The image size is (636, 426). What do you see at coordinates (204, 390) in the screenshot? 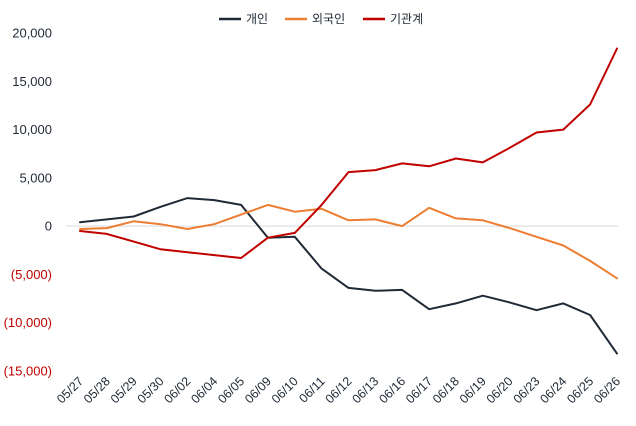
I see `x-tick-label: 06/04` at bounding box center [204, 390].